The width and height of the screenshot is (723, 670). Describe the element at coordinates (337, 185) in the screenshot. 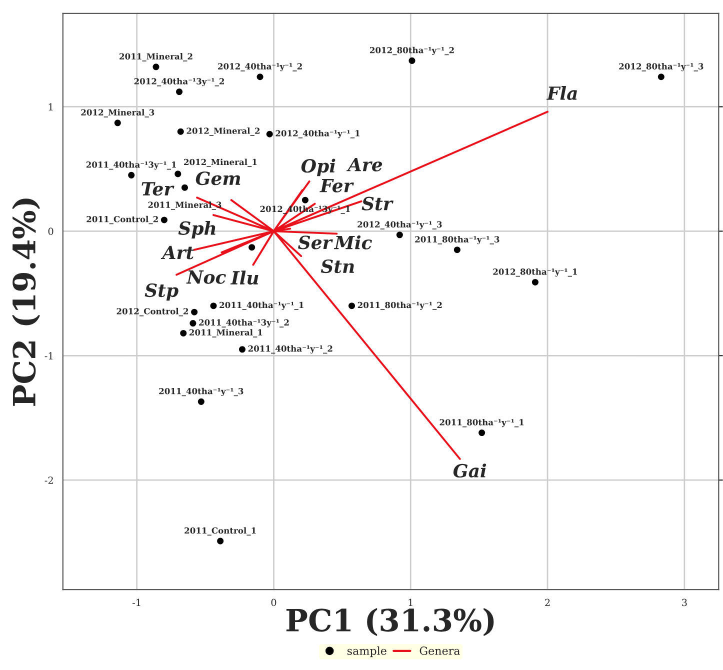

I see `annotation: Fer` at that location.